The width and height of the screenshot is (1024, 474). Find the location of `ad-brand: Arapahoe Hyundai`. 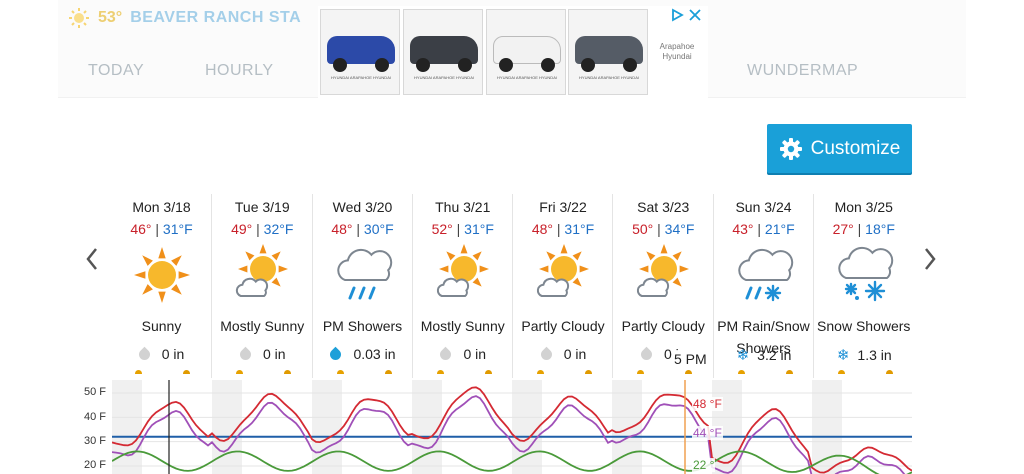

ad-brand: Arapahoe Hyundai is located at coordinates (677, 52).